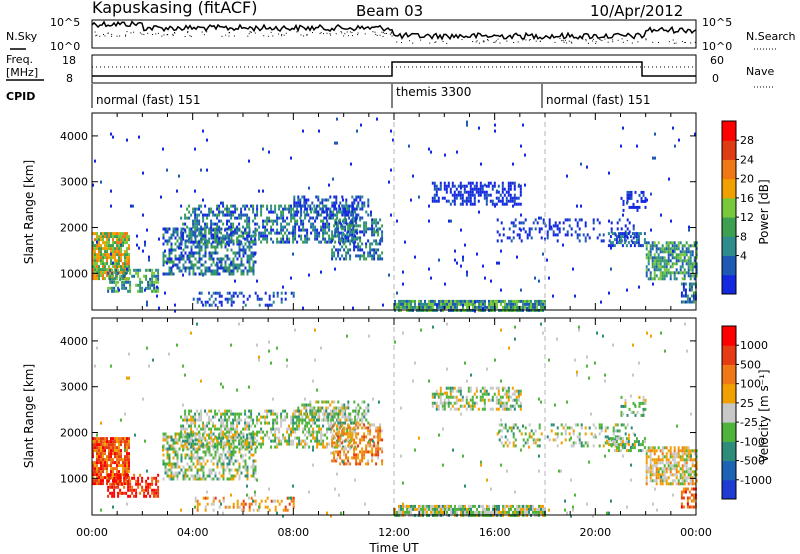  What do you see at coordinates (737, 207) in the screenshot?
I see `power-colorbar: 28 24 20 16 12 8 4` at bounding box center [737, 207].